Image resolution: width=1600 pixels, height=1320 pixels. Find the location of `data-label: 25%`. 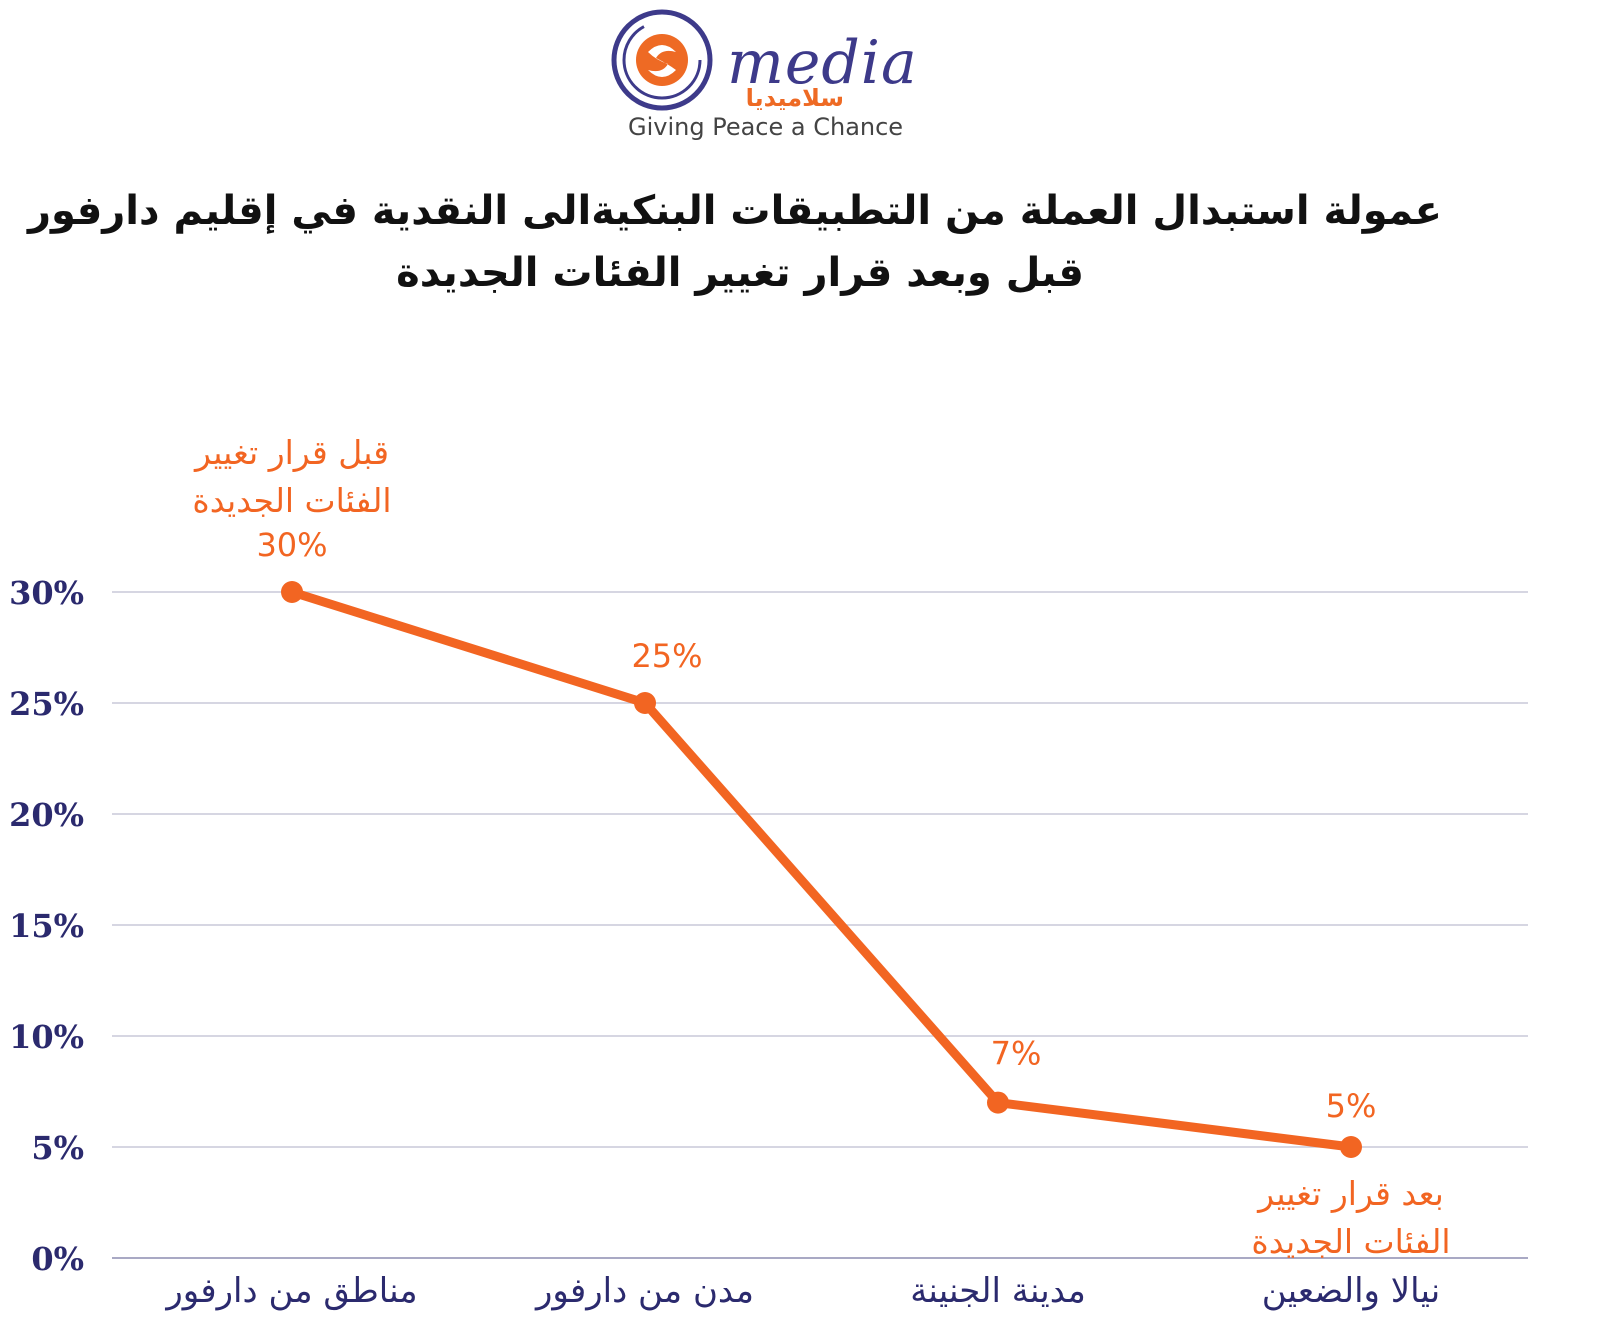

data-label: 25% is located at coordinates (666, 656).